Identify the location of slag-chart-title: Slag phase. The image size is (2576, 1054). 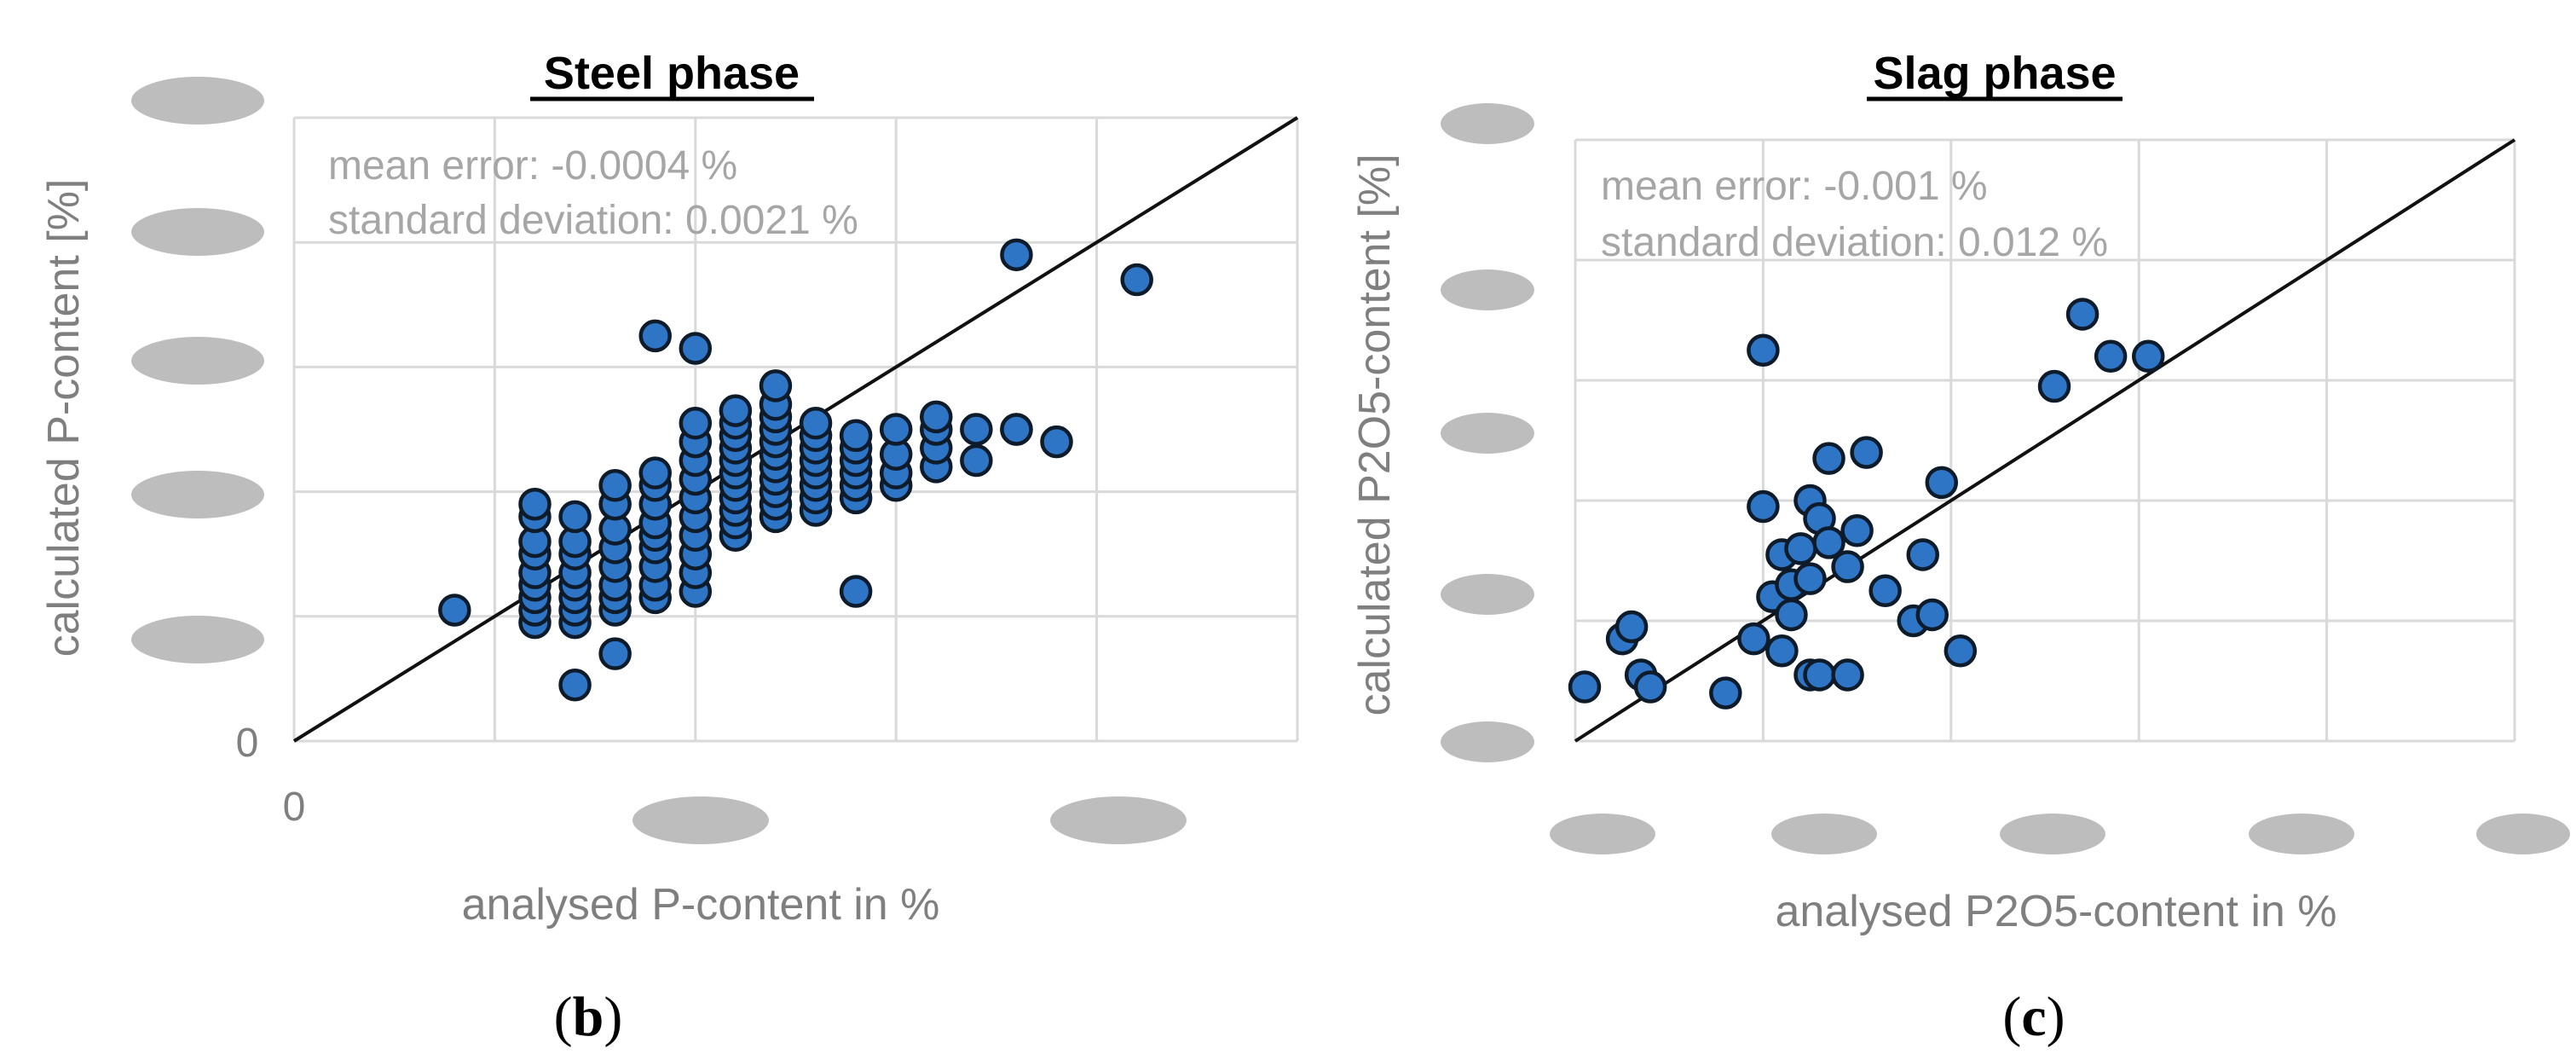
(1994, 73).